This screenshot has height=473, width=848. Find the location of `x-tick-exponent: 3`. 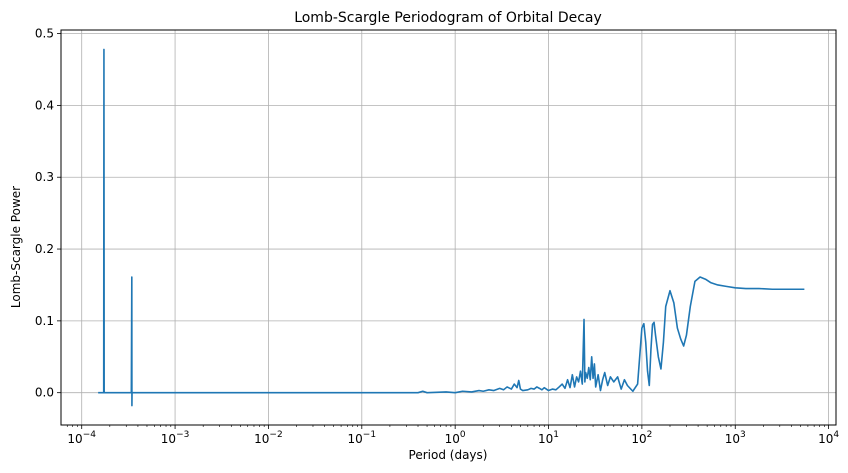

x-tick-exponent: 3 is located at coordinates (743, 435).